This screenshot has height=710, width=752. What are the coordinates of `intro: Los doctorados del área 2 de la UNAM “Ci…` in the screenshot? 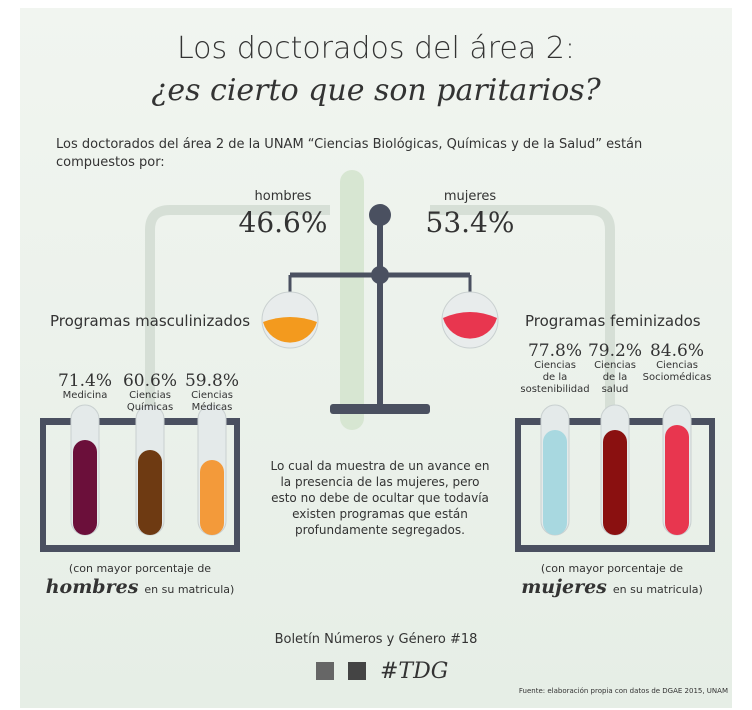 It's located at (349, 144).